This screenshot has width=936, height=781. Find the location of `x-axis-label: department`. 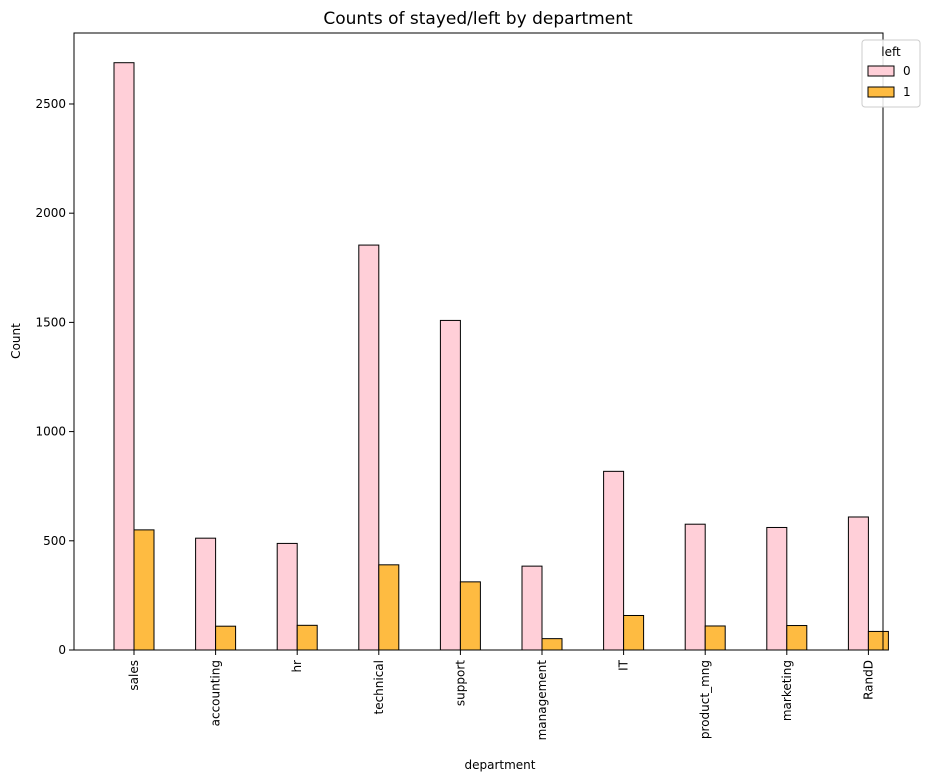

x-axis-label: department is located at coordinates (500, 765).